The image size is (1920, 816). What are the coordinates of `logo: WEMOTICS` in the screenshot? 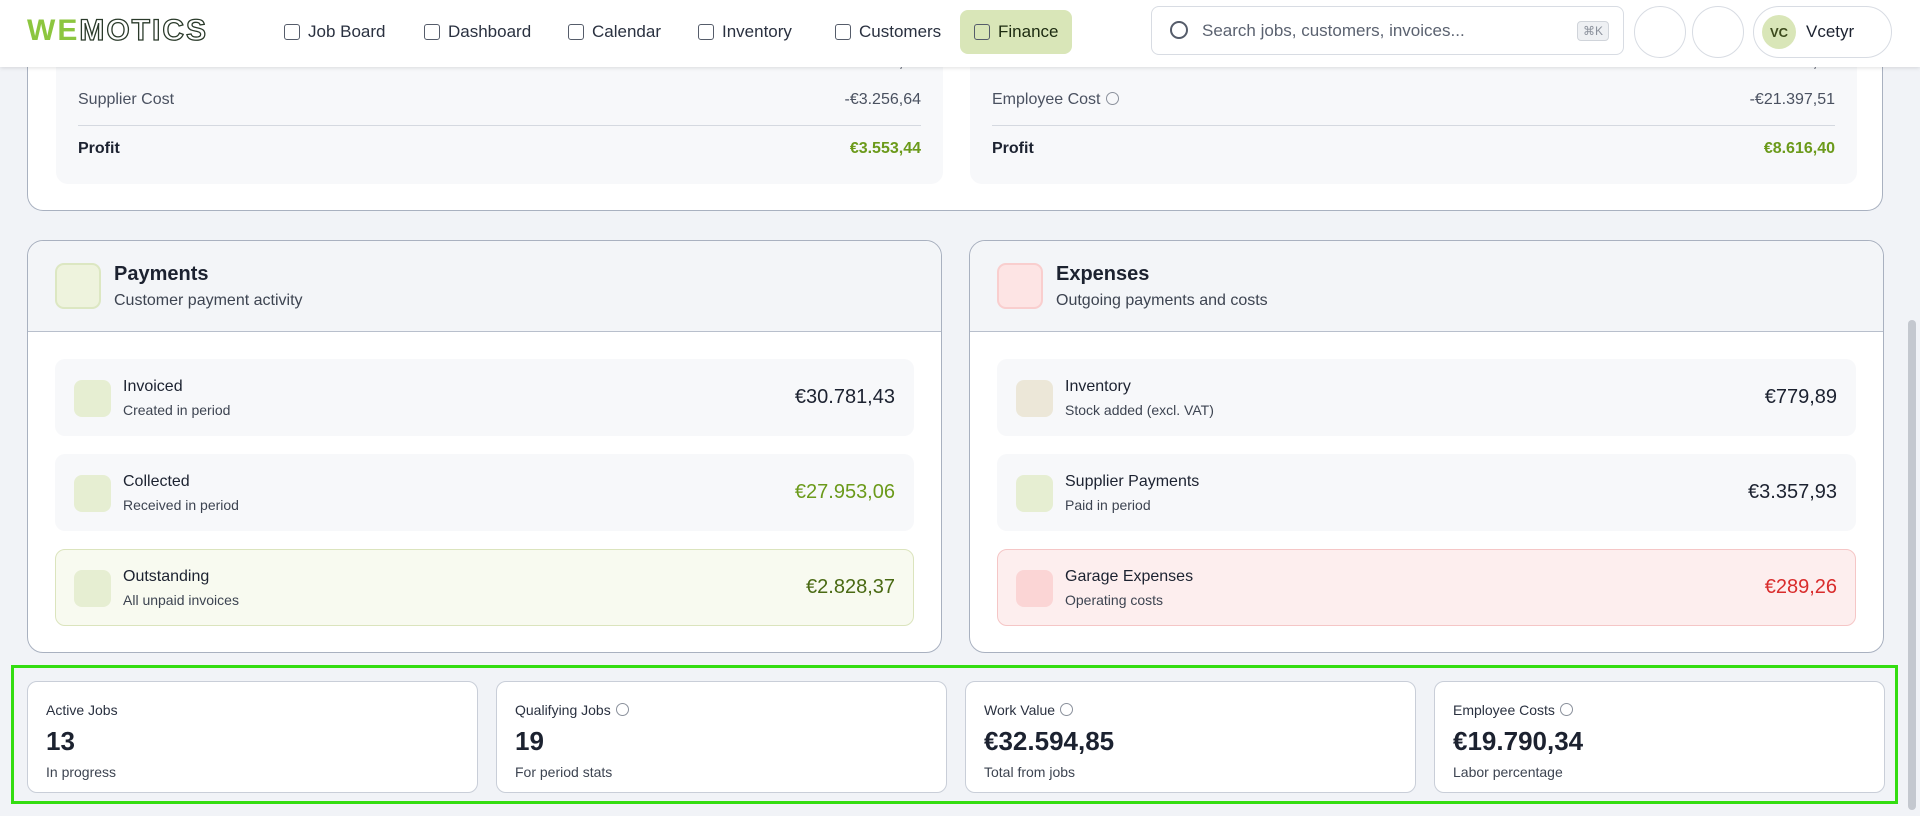 It's located at (117, 30).